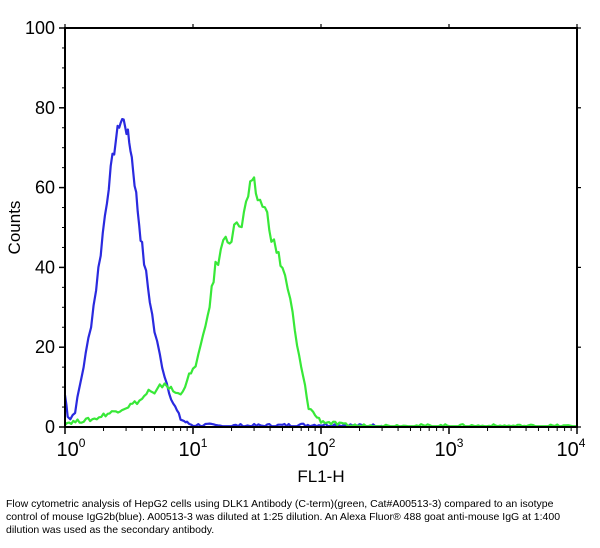 This screenshot has height=548, width=600. Describe the element at coordinates (50, 427) in the screenshot. I see `y-tick-label: 0` at that location.